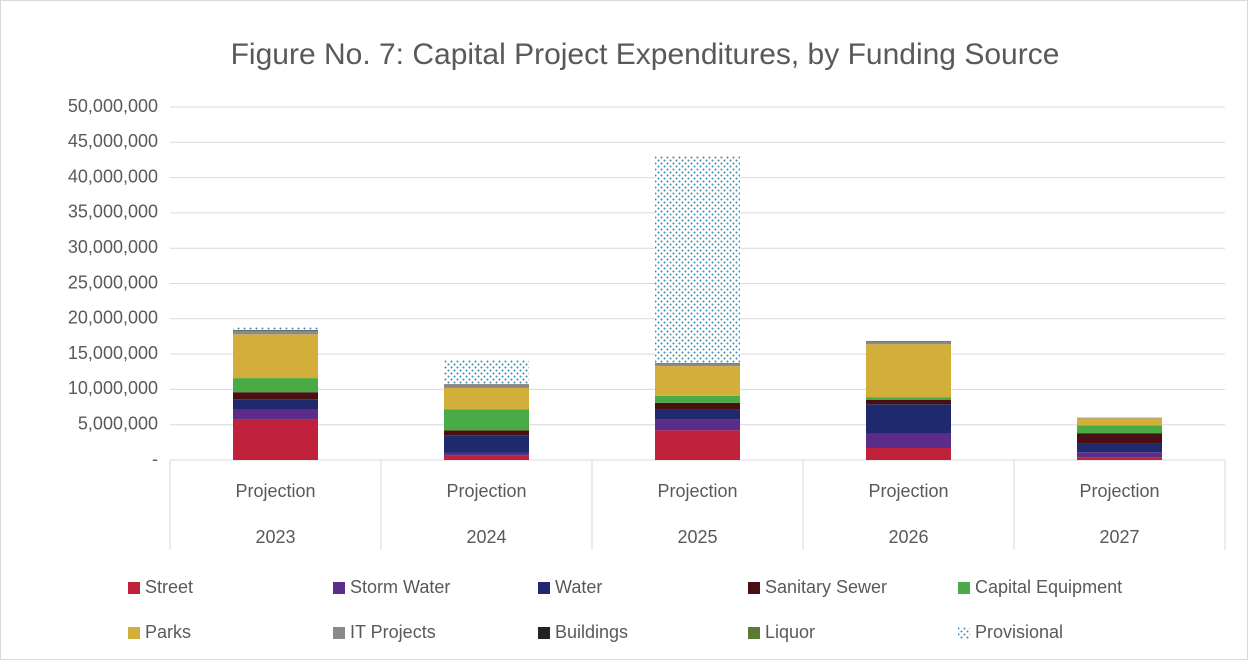  What do you see at coordinates (1019, 632) in the screenshot?
I see `legend-label: Provisional` at bounding box center [1019, 632].